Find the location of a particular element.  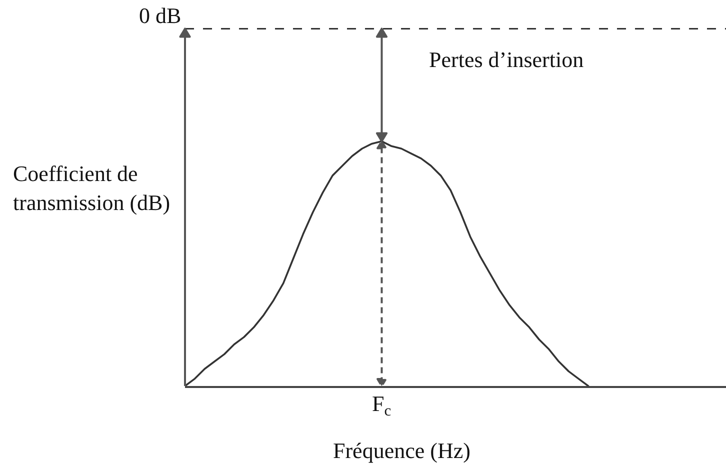

y-axis-title: Coefficient de transmission (dB) is located at coordinates (92, 188).